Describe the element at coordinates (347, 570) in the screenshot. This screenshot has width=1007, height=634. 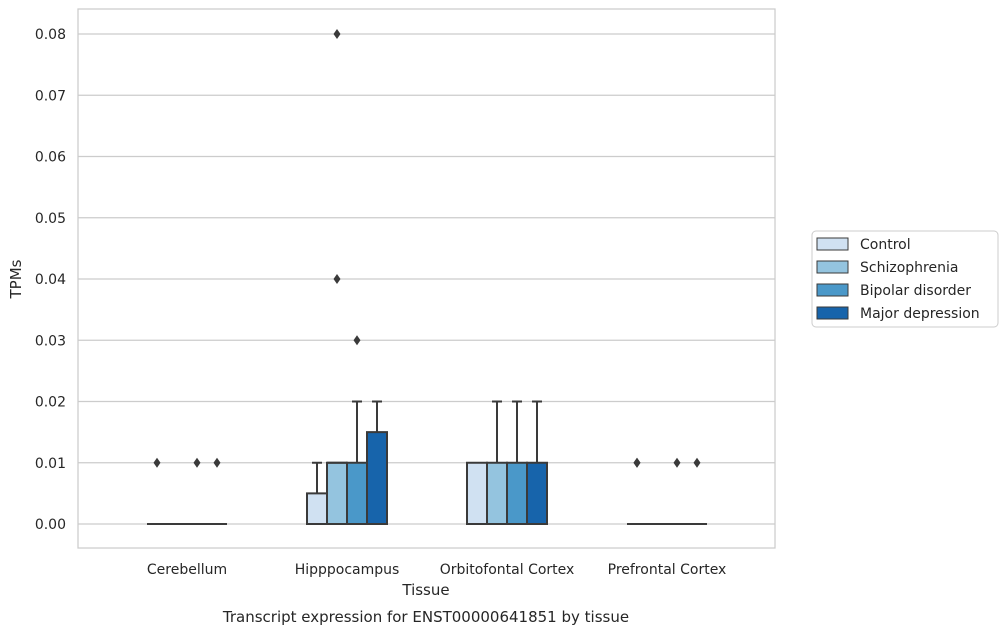
I see `x-tick-label: Hipppocampus` at that location.